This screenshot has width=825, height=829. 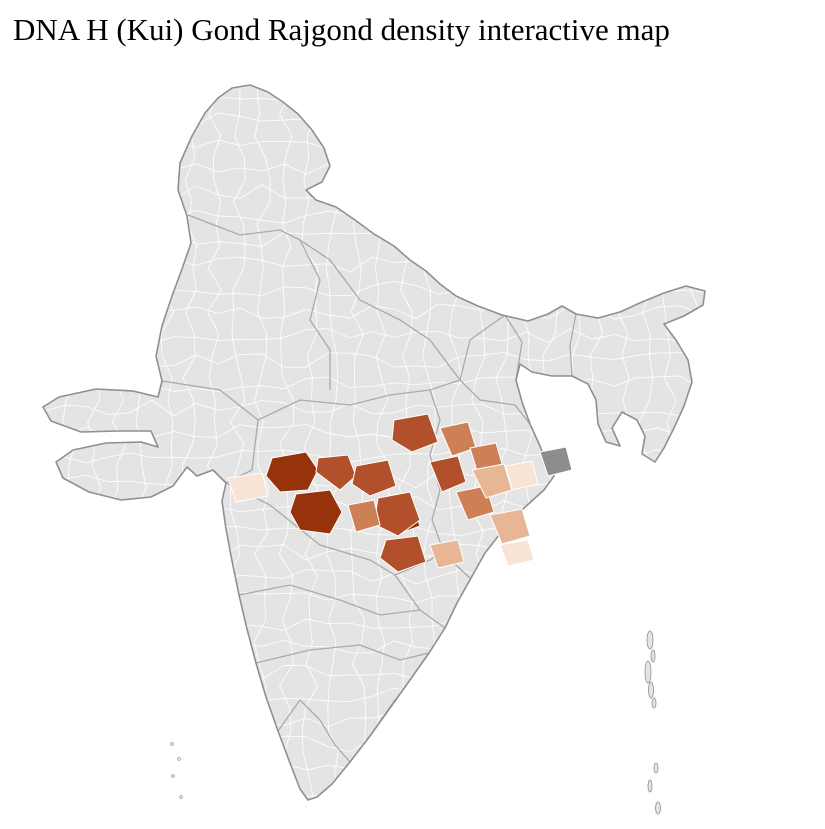 What do you see at coordinates (176, 770) in the screenshot?
I see `lakshadweep-islands` at bounding box center [176, 770].